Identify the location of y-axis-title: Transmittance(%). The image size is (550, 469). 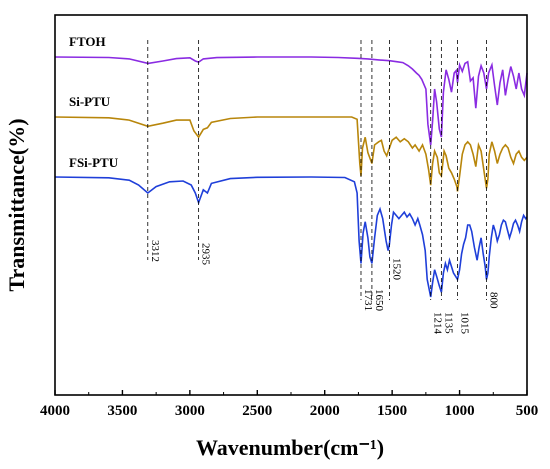
(16, 204).